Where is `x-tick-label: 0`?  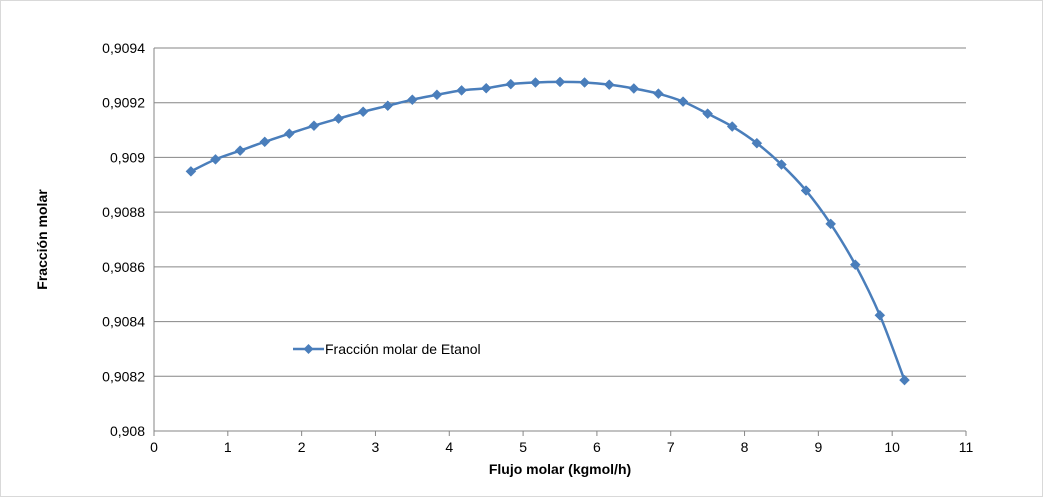 x-tick-label: 0 is located at coordinates (154, 447).